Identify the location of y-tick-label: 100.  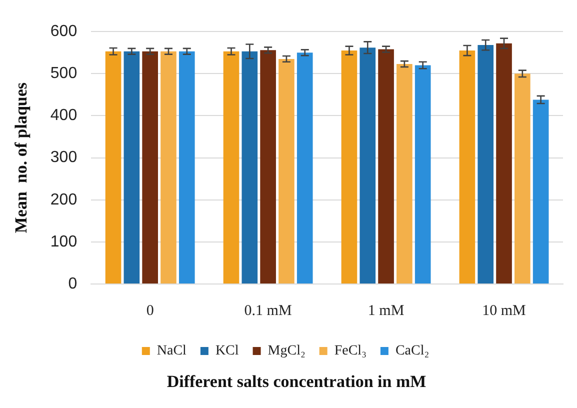
(64, 241).